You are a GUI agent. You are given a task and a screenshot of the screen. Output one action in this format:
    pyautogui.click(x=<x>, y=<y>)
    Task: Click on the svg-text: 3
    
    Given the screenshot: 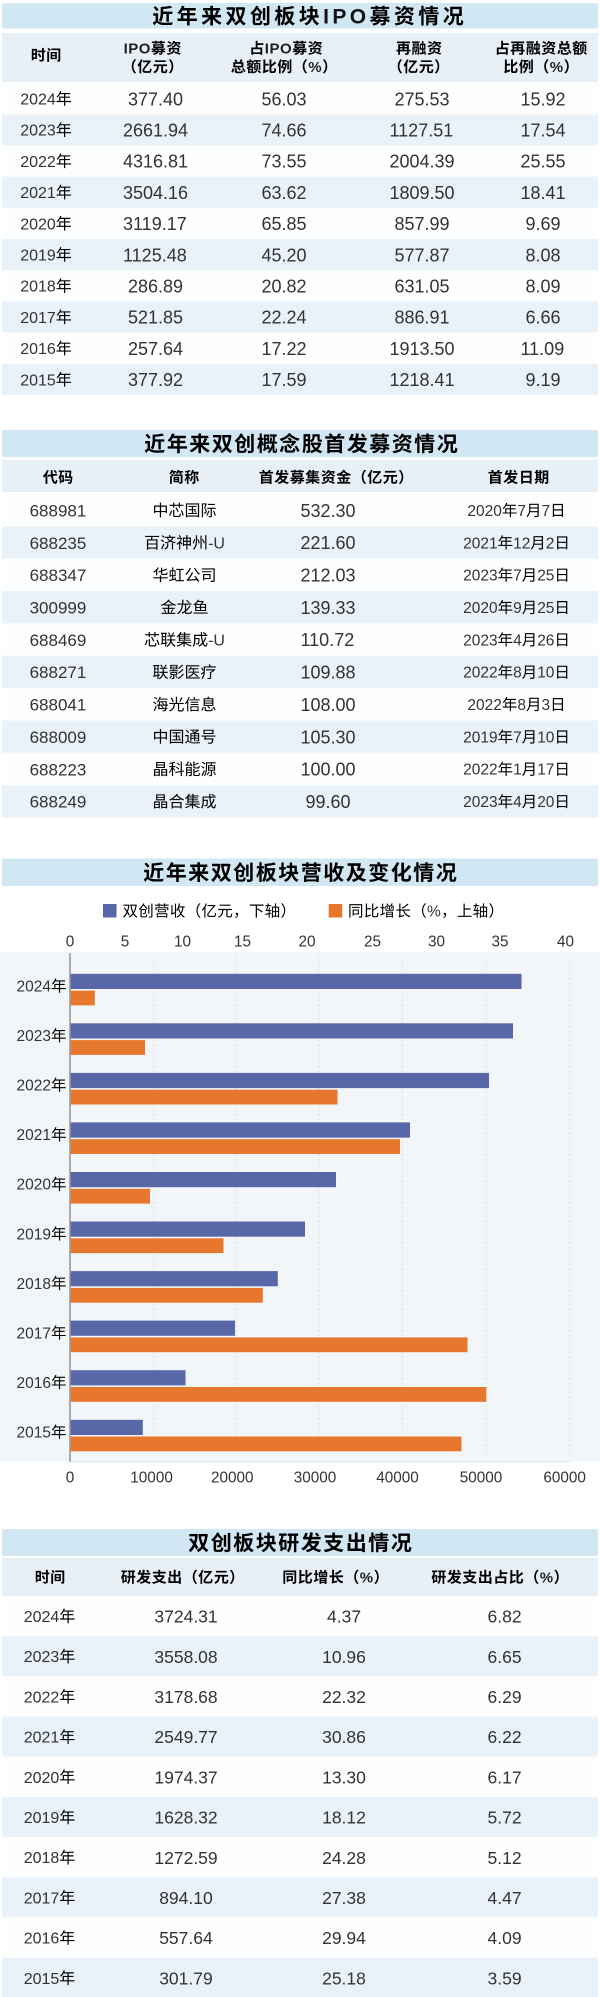 What is the action you would take?
    pyautogui.click(x=546, y=705)
    